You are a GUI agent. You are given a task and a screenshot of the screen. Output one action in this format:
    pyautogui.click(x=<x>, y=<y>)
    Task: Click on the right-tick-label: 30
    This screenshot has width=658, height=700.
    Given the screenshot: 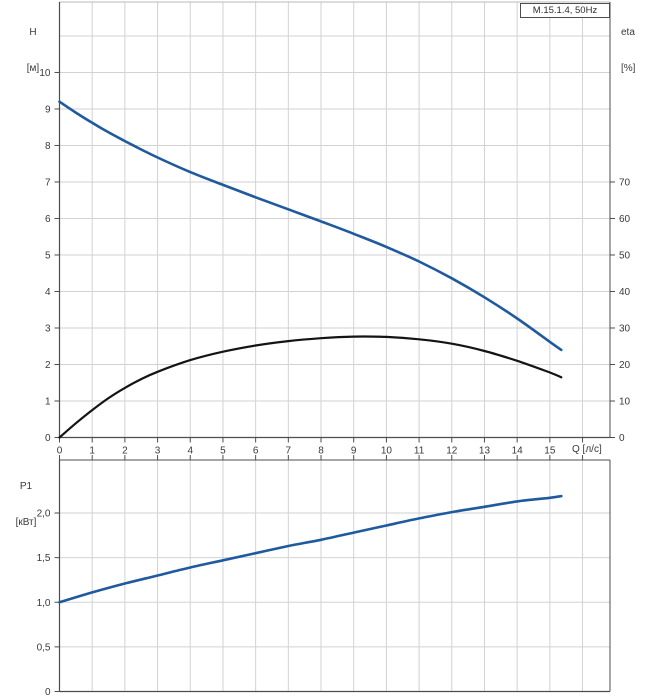 What is the action you would take?
    pyautogui.click(x=625, y=328)
    